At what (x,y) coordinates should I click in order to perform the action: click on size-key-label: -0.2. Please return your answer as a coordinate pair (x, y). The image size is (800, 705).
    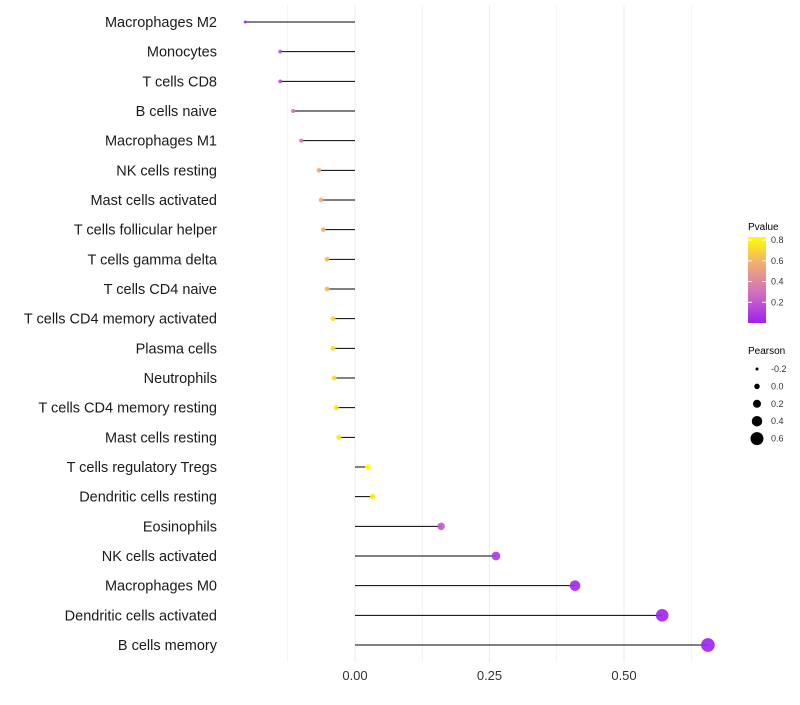
    Looking at the image, I should click on (779, 369).